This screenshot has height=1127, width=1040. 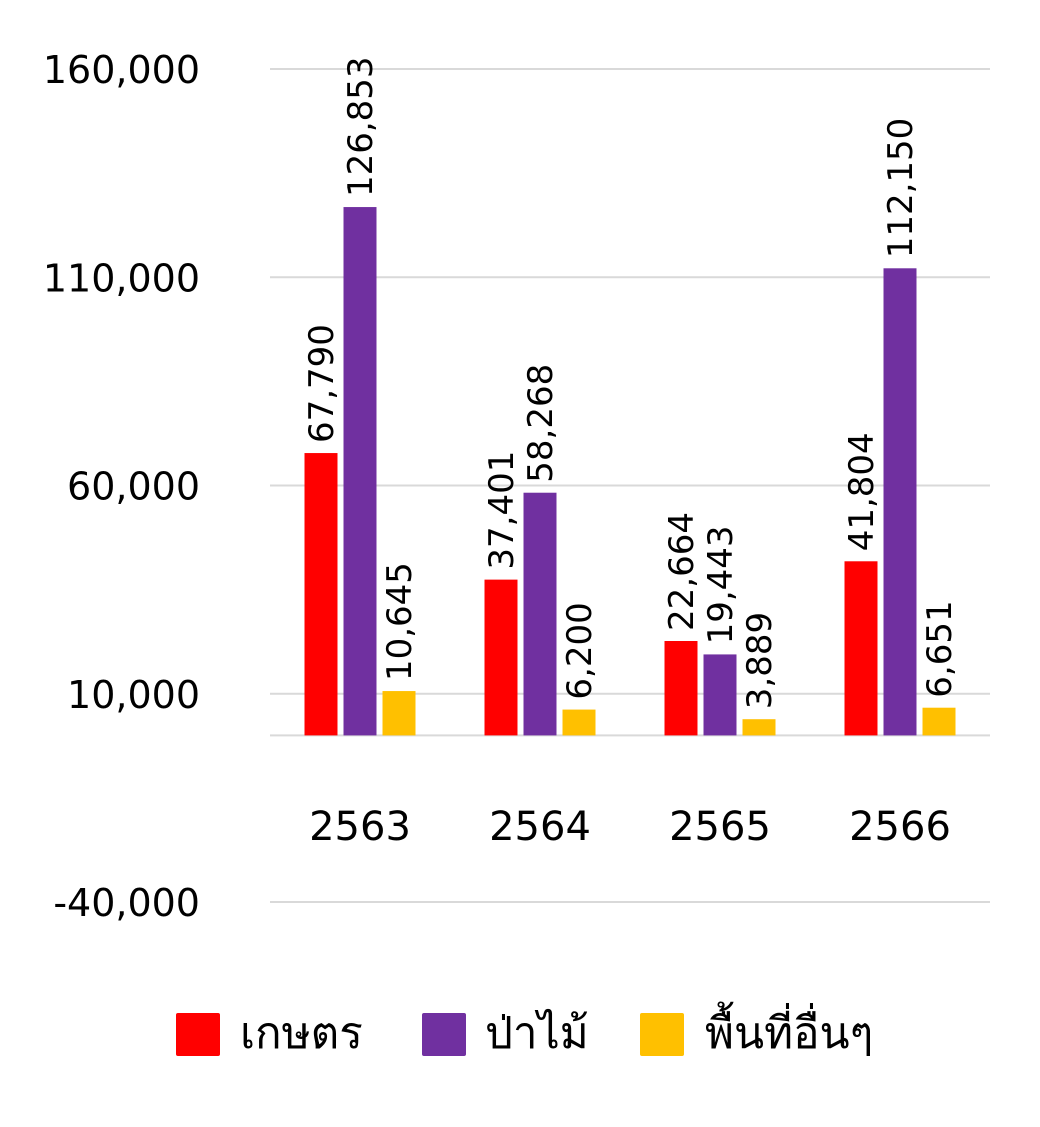 I want to click on legend-label: เกษตร, so click(x=301, y=1033).